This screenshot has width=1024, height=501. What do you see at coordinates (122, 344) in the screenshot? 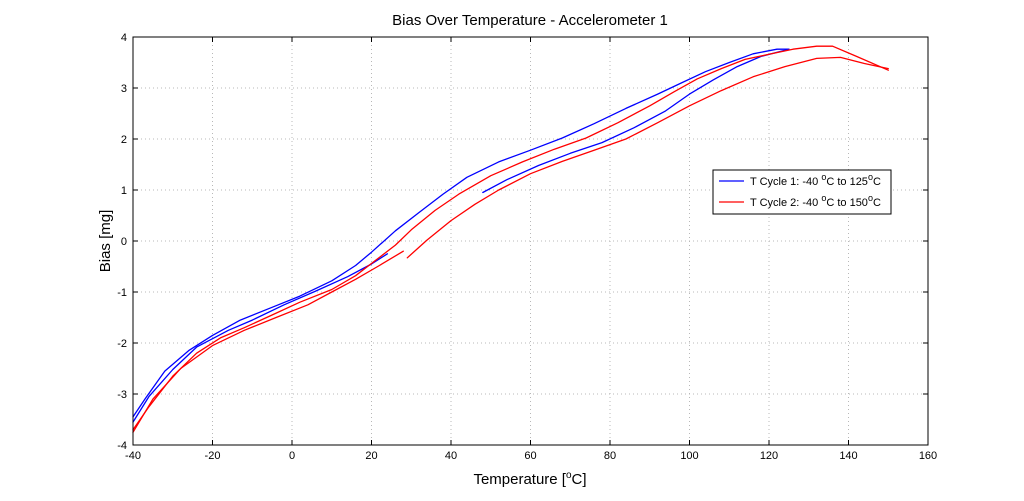
I see `y-tick-label: -2` at bounding box center [122, 344].